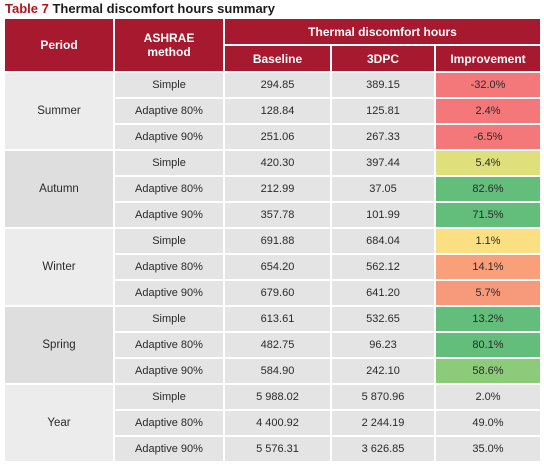 The width and height of the screenshot is (544, 468). What do you see at coordinates (488, 138) in the screenshot?
I see `improvement-cell: -6.5%` at bounding box center [488, 138].